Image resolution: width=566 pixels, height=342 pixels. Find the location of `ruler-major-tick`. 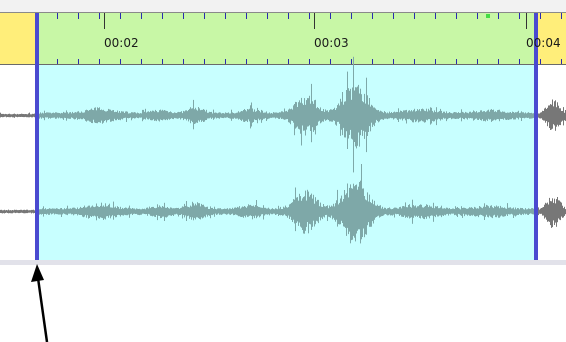

ruler-major-tick is located at coordinates (526, 21).